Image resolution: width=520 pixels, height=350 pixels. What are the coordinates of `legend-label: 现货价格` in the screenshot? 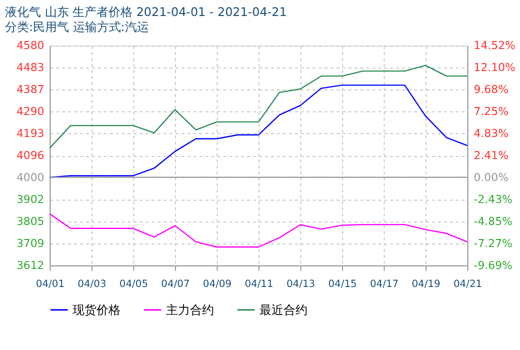 It's located at (96, 309).